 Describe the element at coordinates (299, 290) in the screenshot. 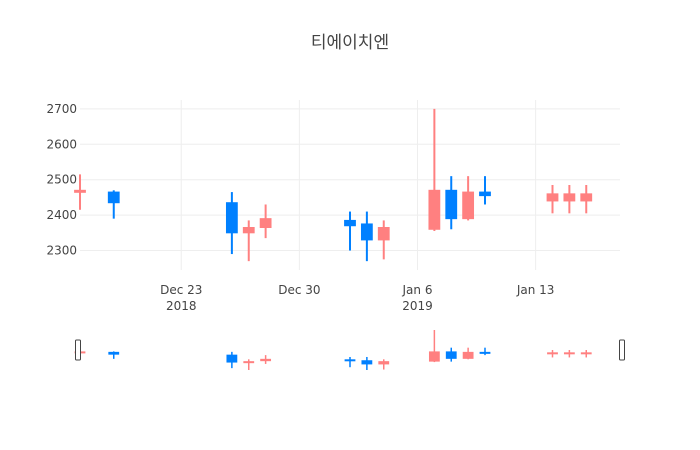

I see `x-tick-label: Dec 30` at that location.